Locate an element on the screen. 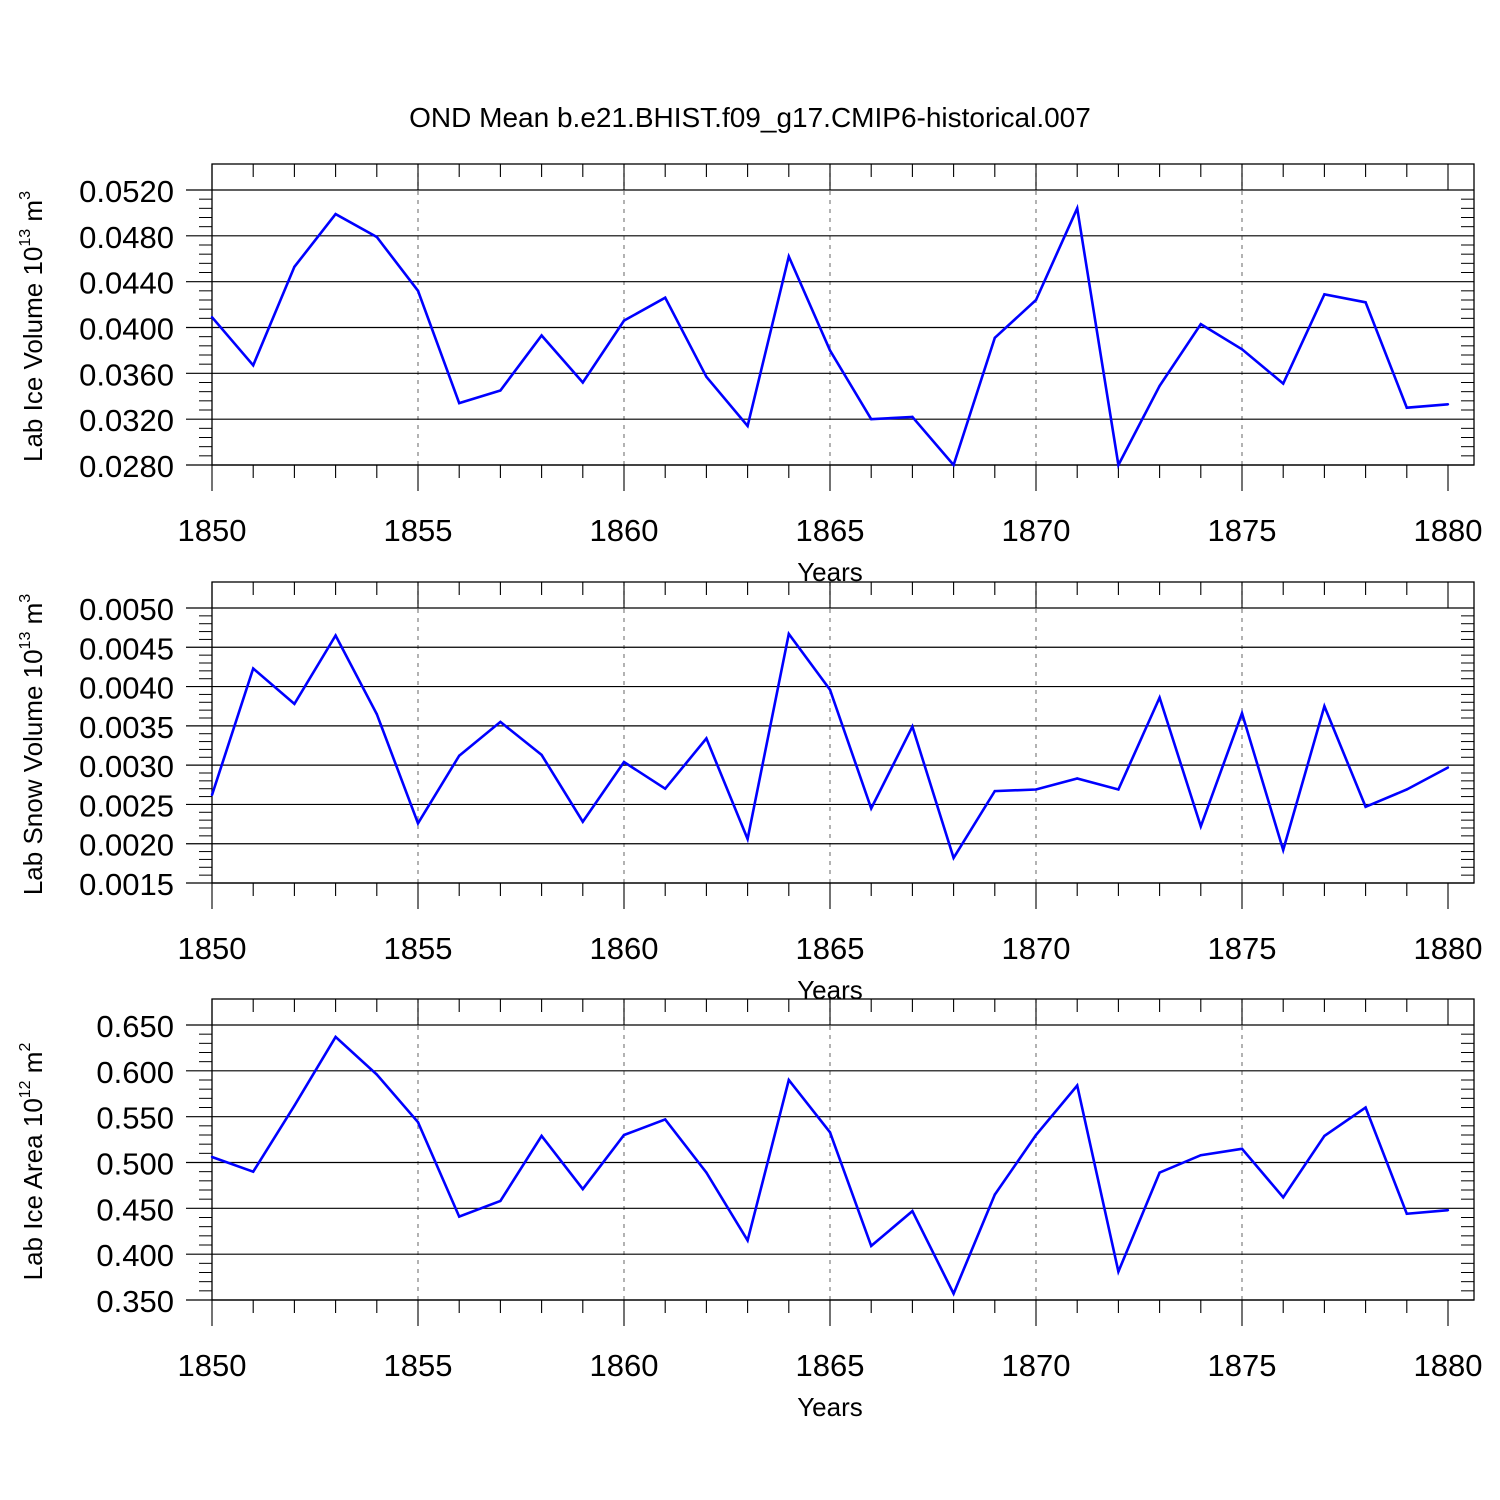 This screenshot has height=1500, width=1500. y-axis-label-text: Lab Snow Volume 10 is located at coordinates (33, 772).